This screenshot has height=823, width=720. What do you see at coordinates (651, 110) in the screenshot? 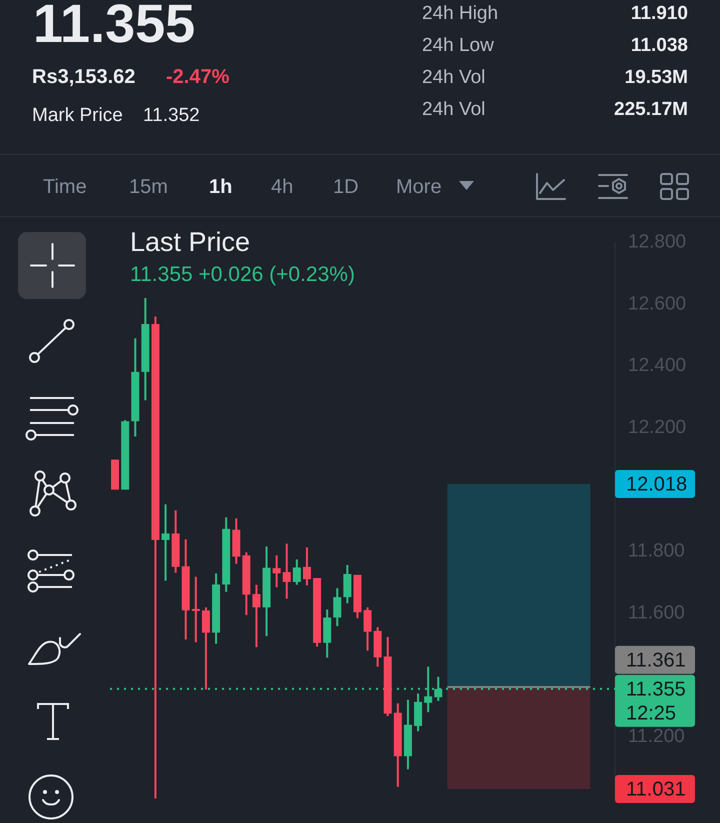
I see `text: 225.17M` at bounding box center [651, 110].